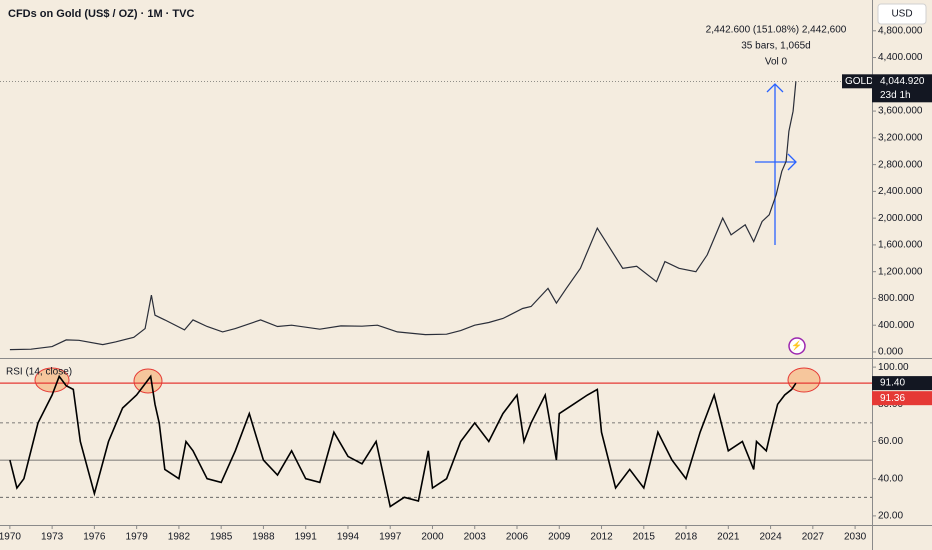  Describe the element at coordinates (306, 537) in the screenshot. I see `x-tick-label: 1991` at that location.